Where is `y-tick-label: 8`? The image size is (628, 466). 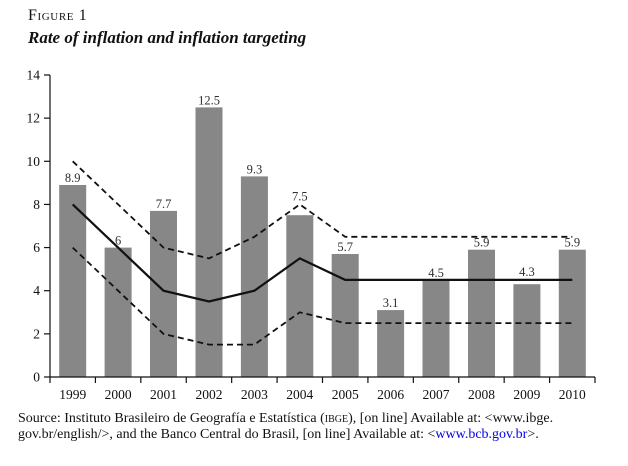 y-tick-label: 8 is located at coordinates (36, 204).